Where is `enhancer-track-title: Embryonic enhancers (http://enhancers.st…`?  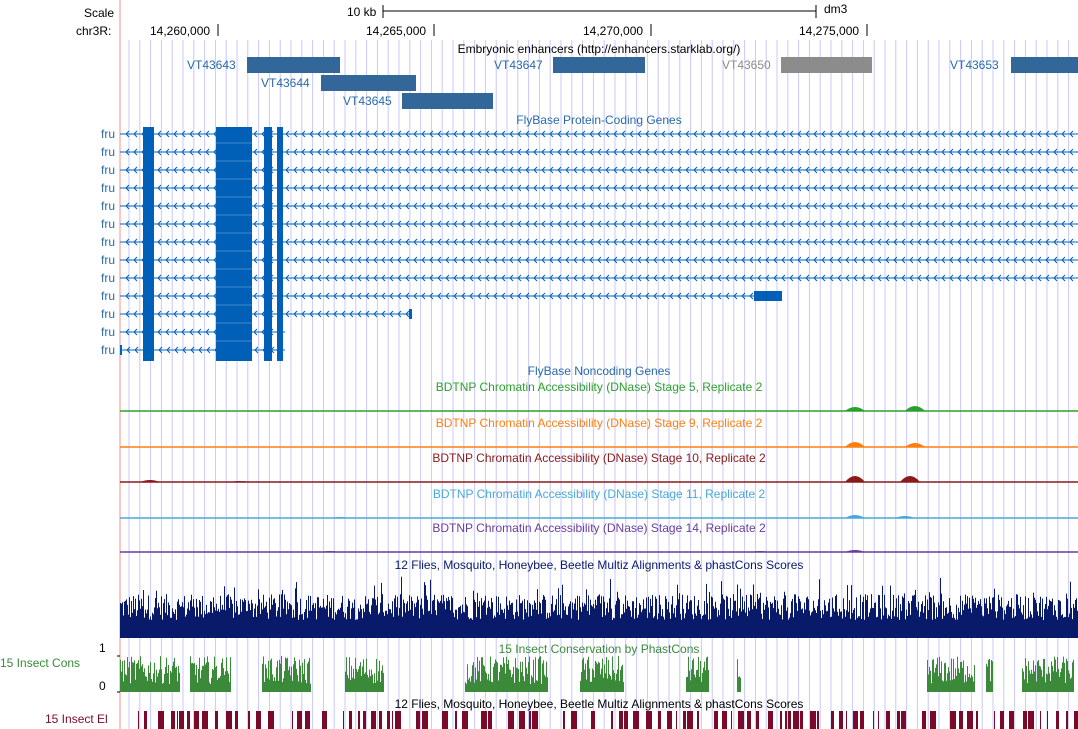
enhancer-track-title: Embryonic enhancers (http://enhancers.st… is located at coordinates (599, 49).